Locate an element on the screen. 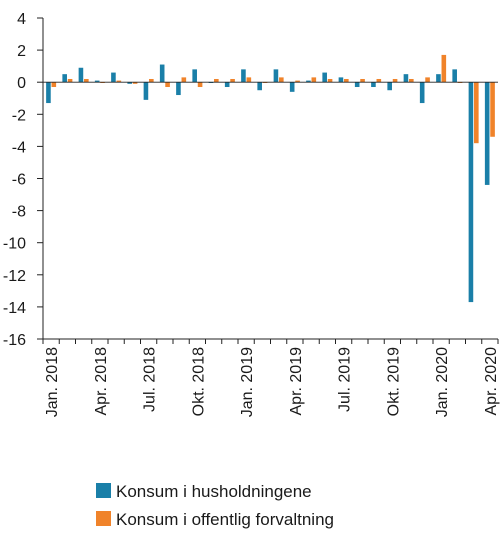  x-tick-label: Jul. 2018 is located at coordinates (150, 379).